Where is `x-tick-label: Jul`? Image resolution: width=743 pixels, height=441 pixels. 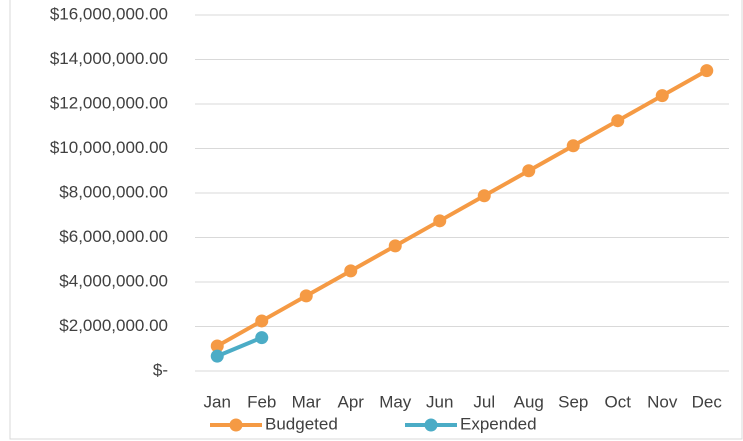 x-tick-label: Jul is located at coordinates (484, 401).